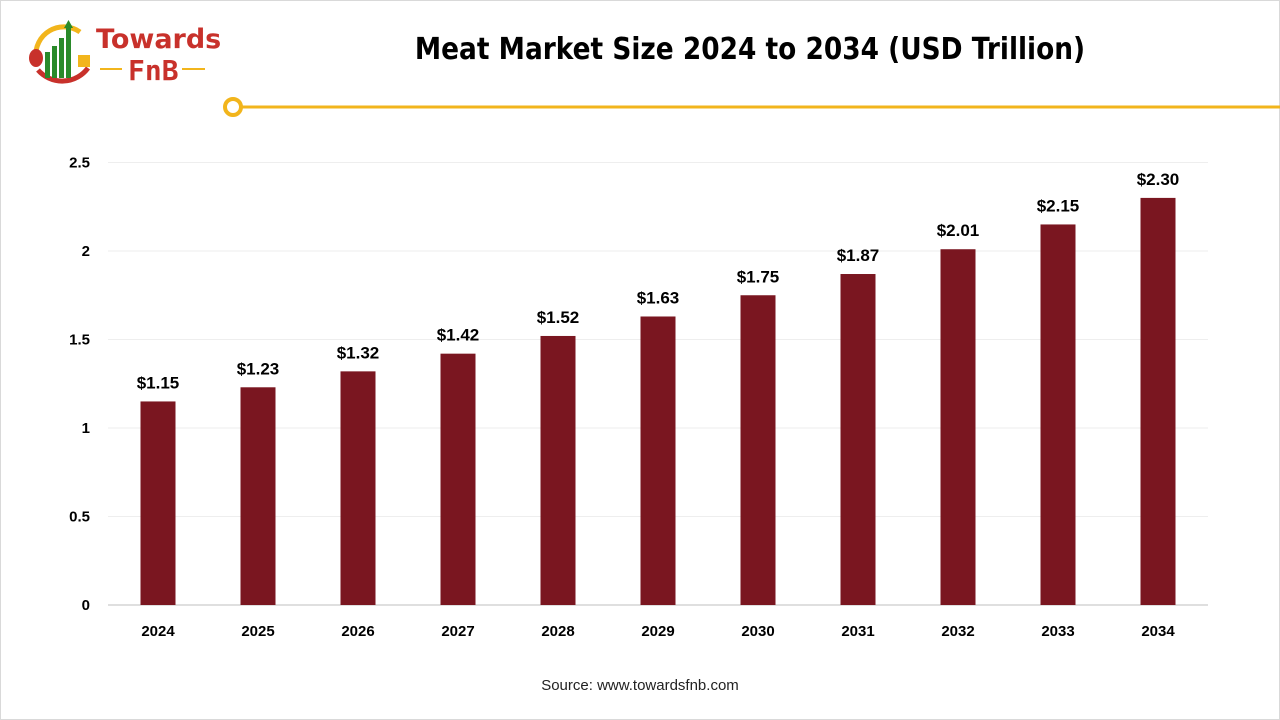 This screenshot has width=1280, height=720. Describe the element at coordinates (658, 460) in the screenshot. I see `bar-2029` at that location.